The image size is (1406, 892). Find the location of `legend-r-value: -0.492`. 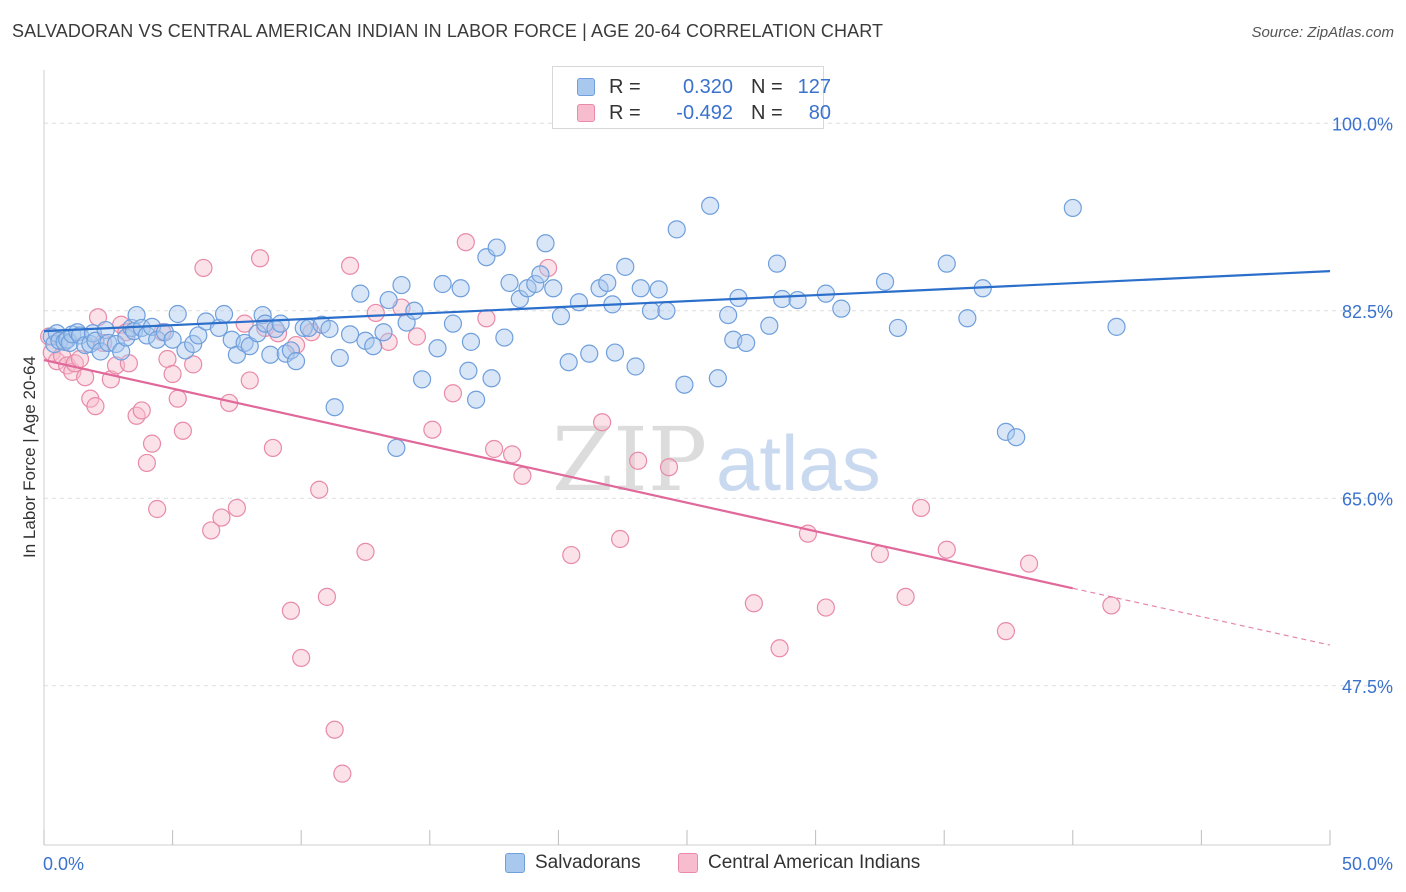

legend-r-value: -0.492 is located at coordinates (704, 112).